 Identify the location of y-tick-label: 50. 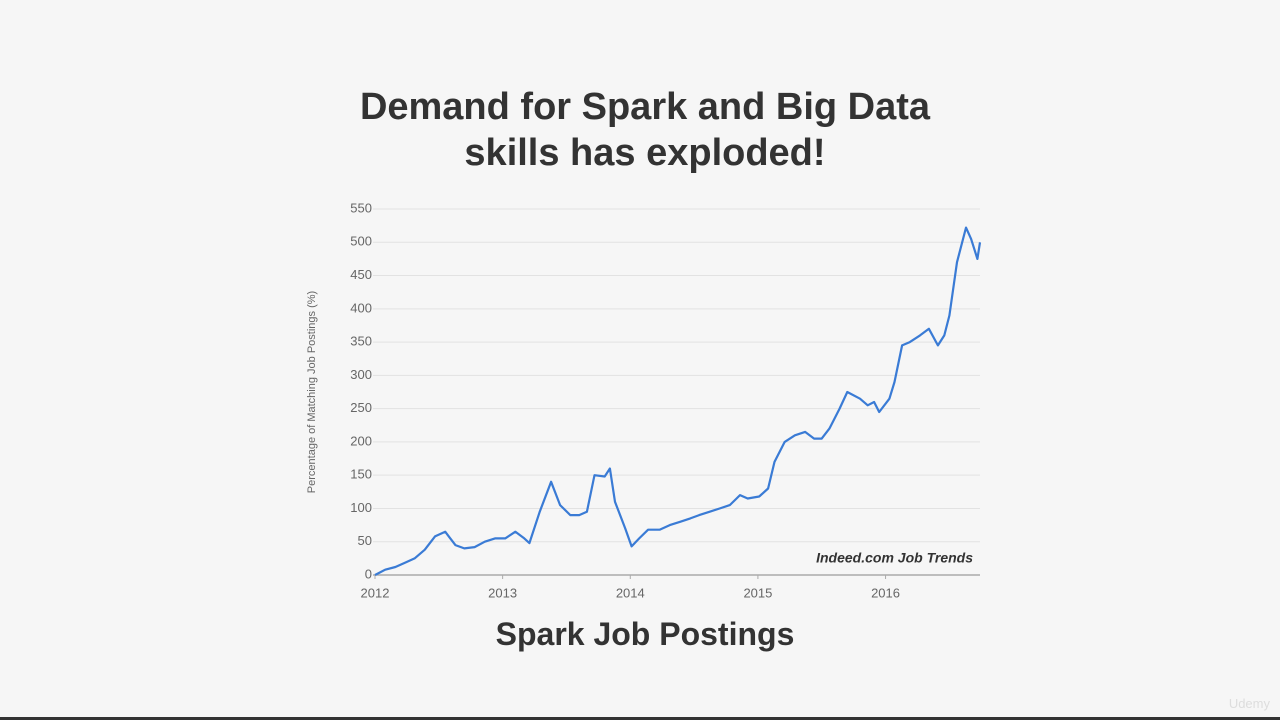
(365, 540).